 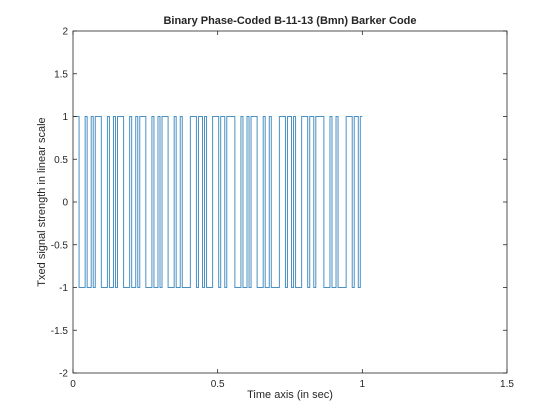 I want to click on x-axis-label: Time axis (in sec), so click(x=290, y=395).